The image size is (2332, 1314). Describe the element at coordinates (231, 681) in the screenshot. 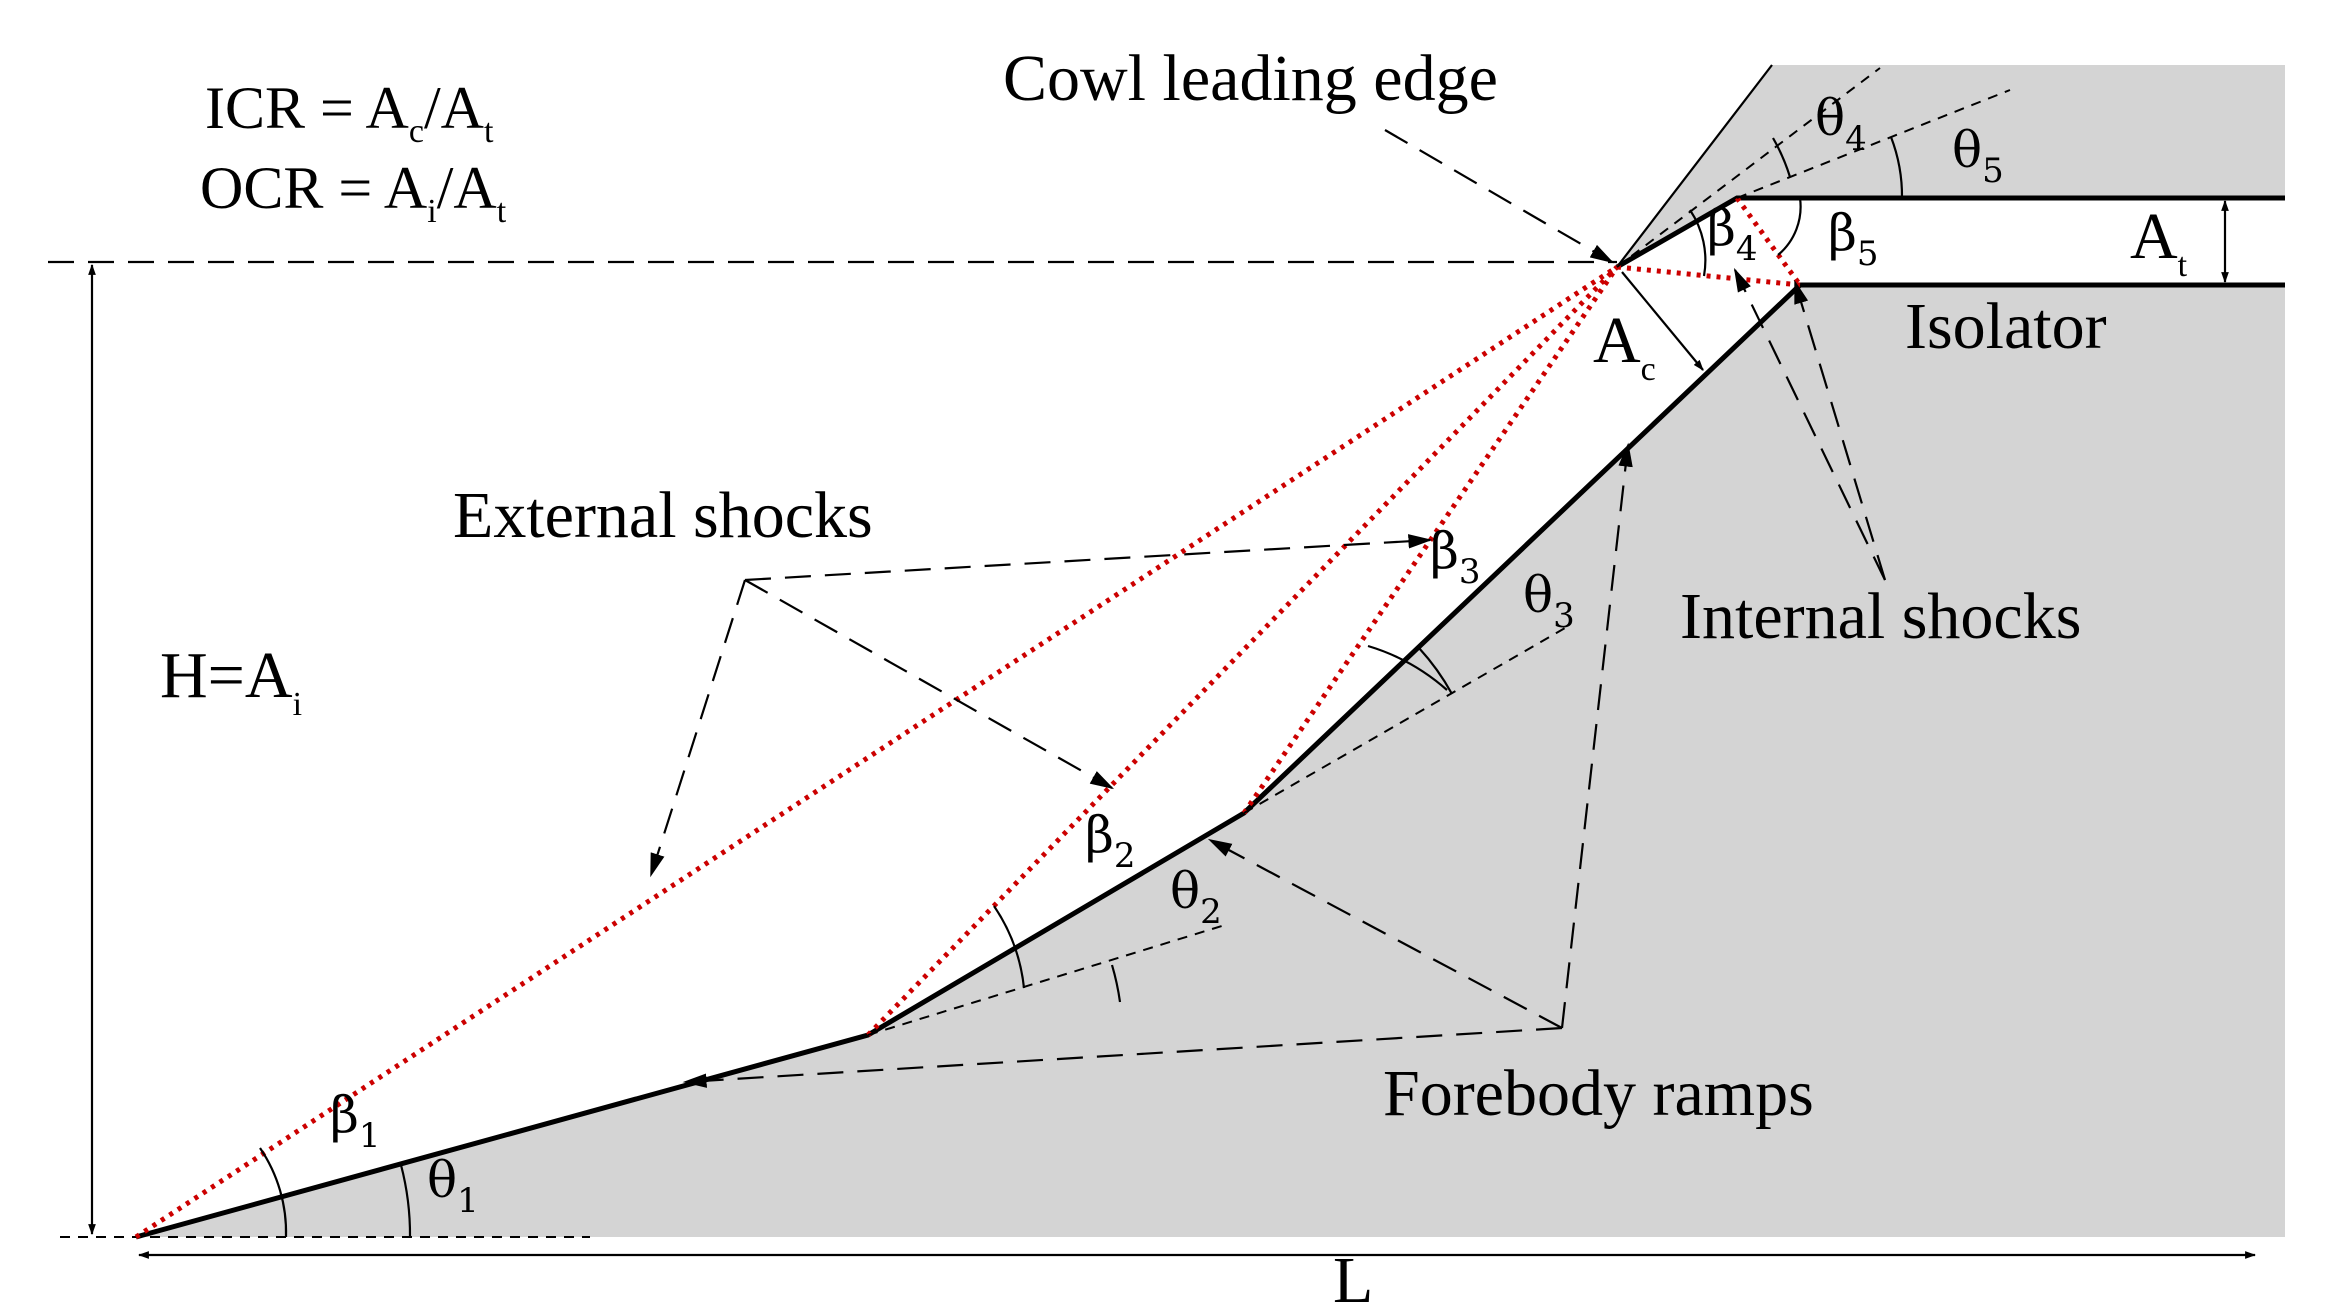

I see `height-label: H=Ai` at that location.